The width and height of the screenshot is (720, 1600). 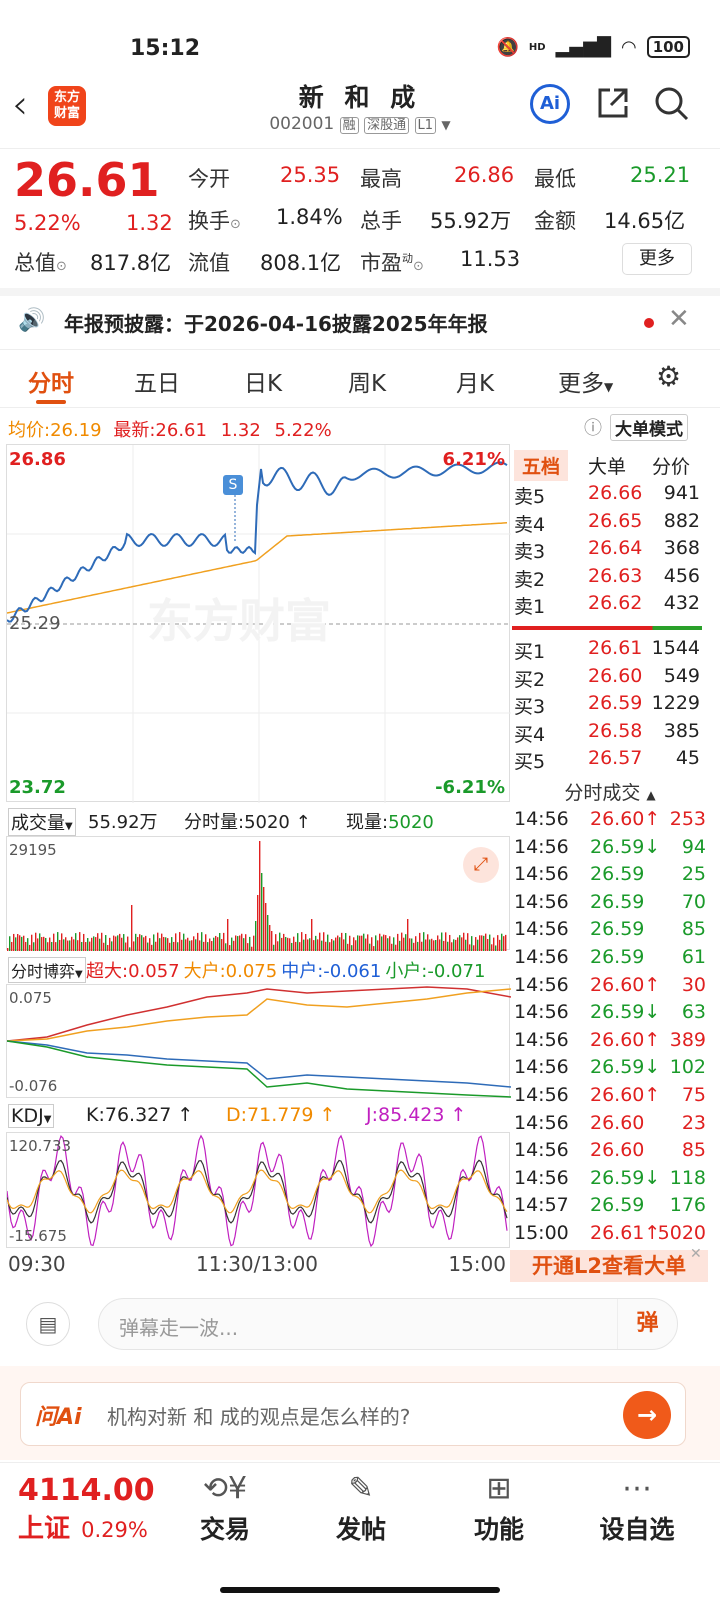 I want to click on orderbook-row: 买4 26.58 385, so click(x=609, y=733).